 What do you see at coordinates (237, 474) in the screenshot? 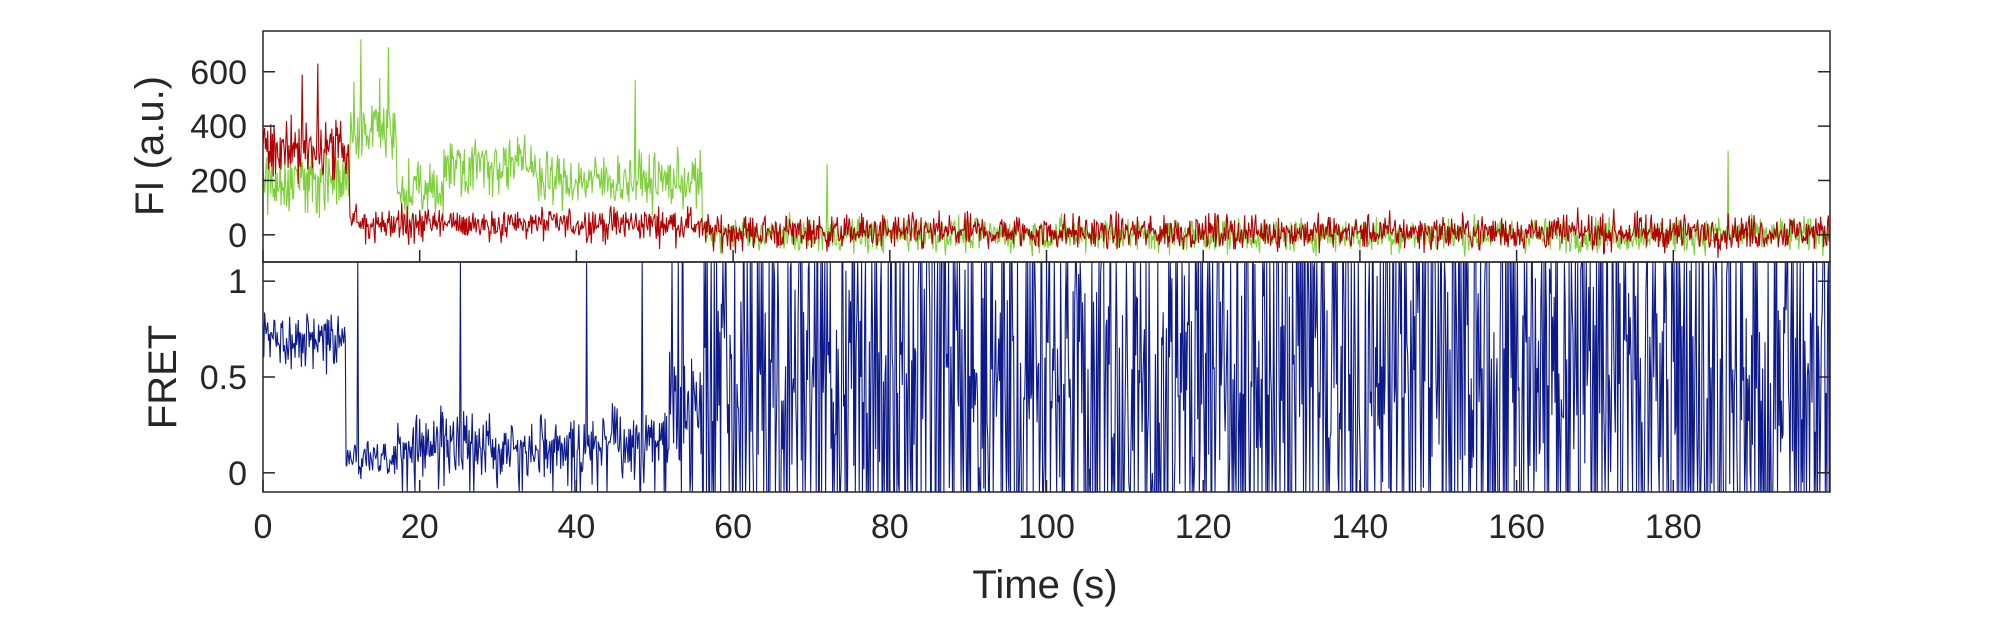
I see `fret-y-tick-label: 0` at bounding box center [237, 474].